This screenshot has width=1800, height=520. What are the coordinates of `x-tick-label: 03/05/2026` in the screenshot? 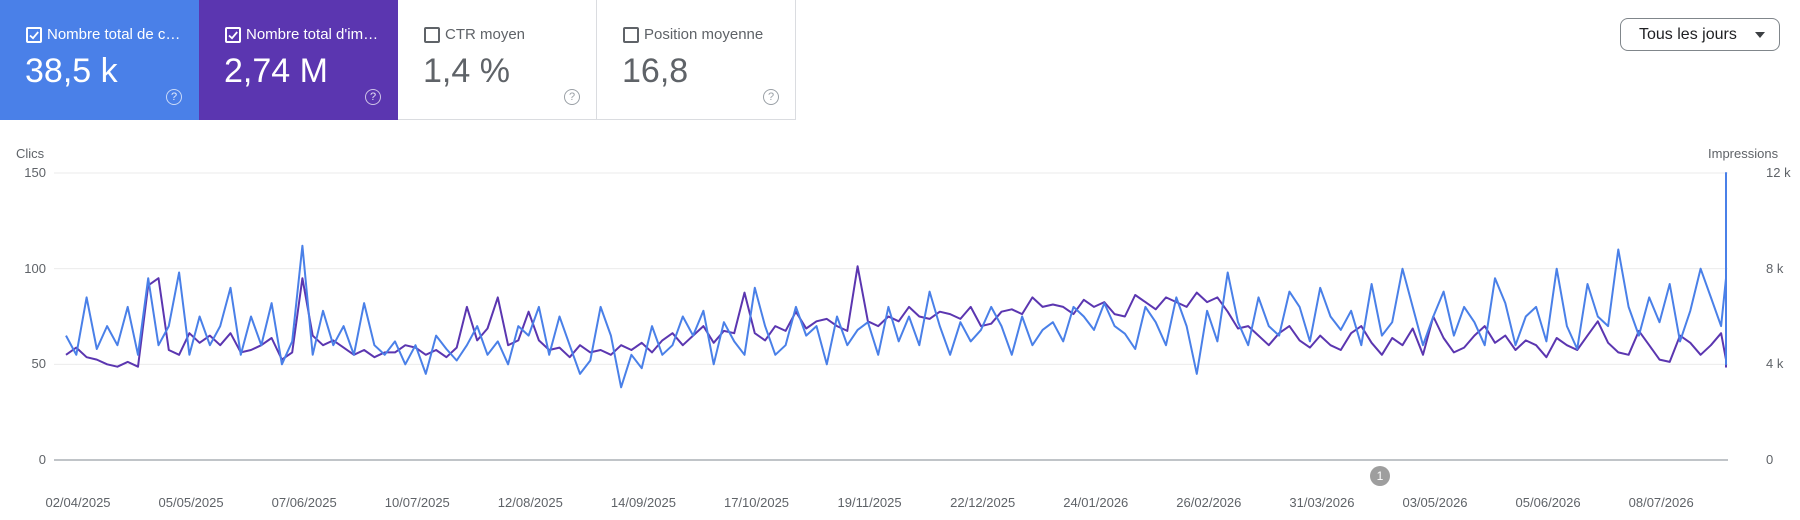 It's located at (1435, 502).